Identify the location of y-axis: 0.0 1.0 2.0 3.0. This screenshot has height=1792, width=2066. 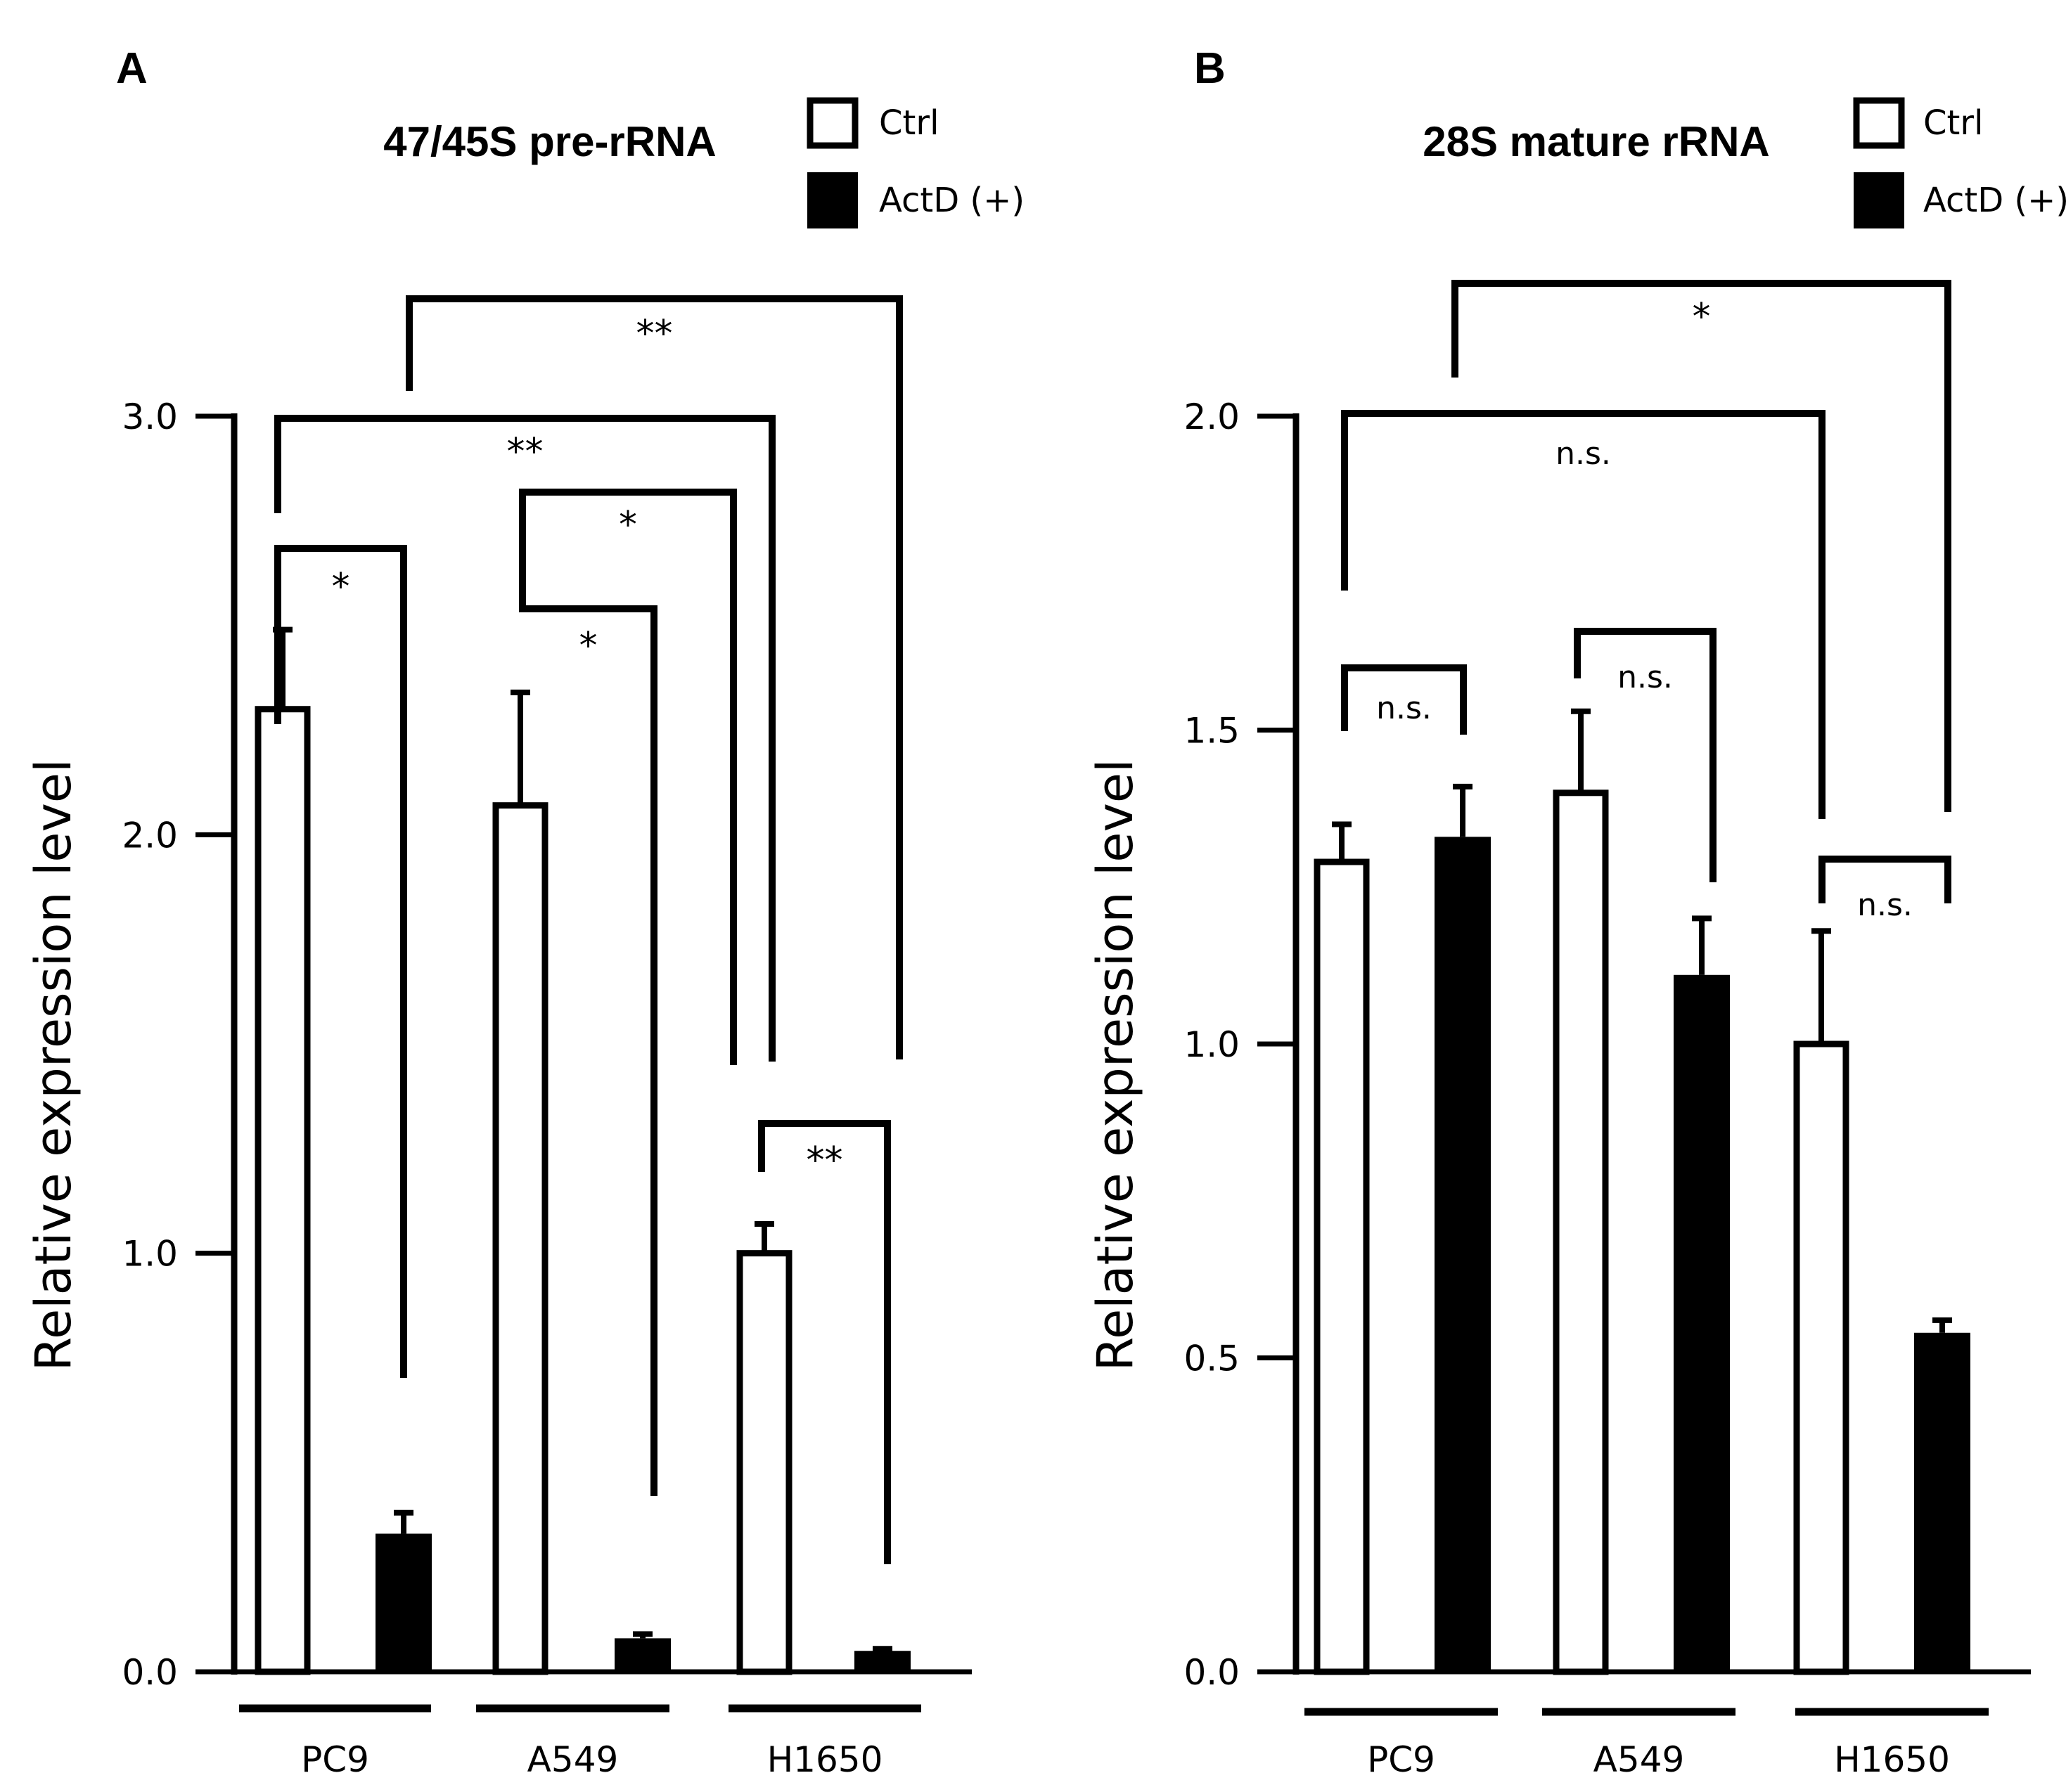
(180, 1045).